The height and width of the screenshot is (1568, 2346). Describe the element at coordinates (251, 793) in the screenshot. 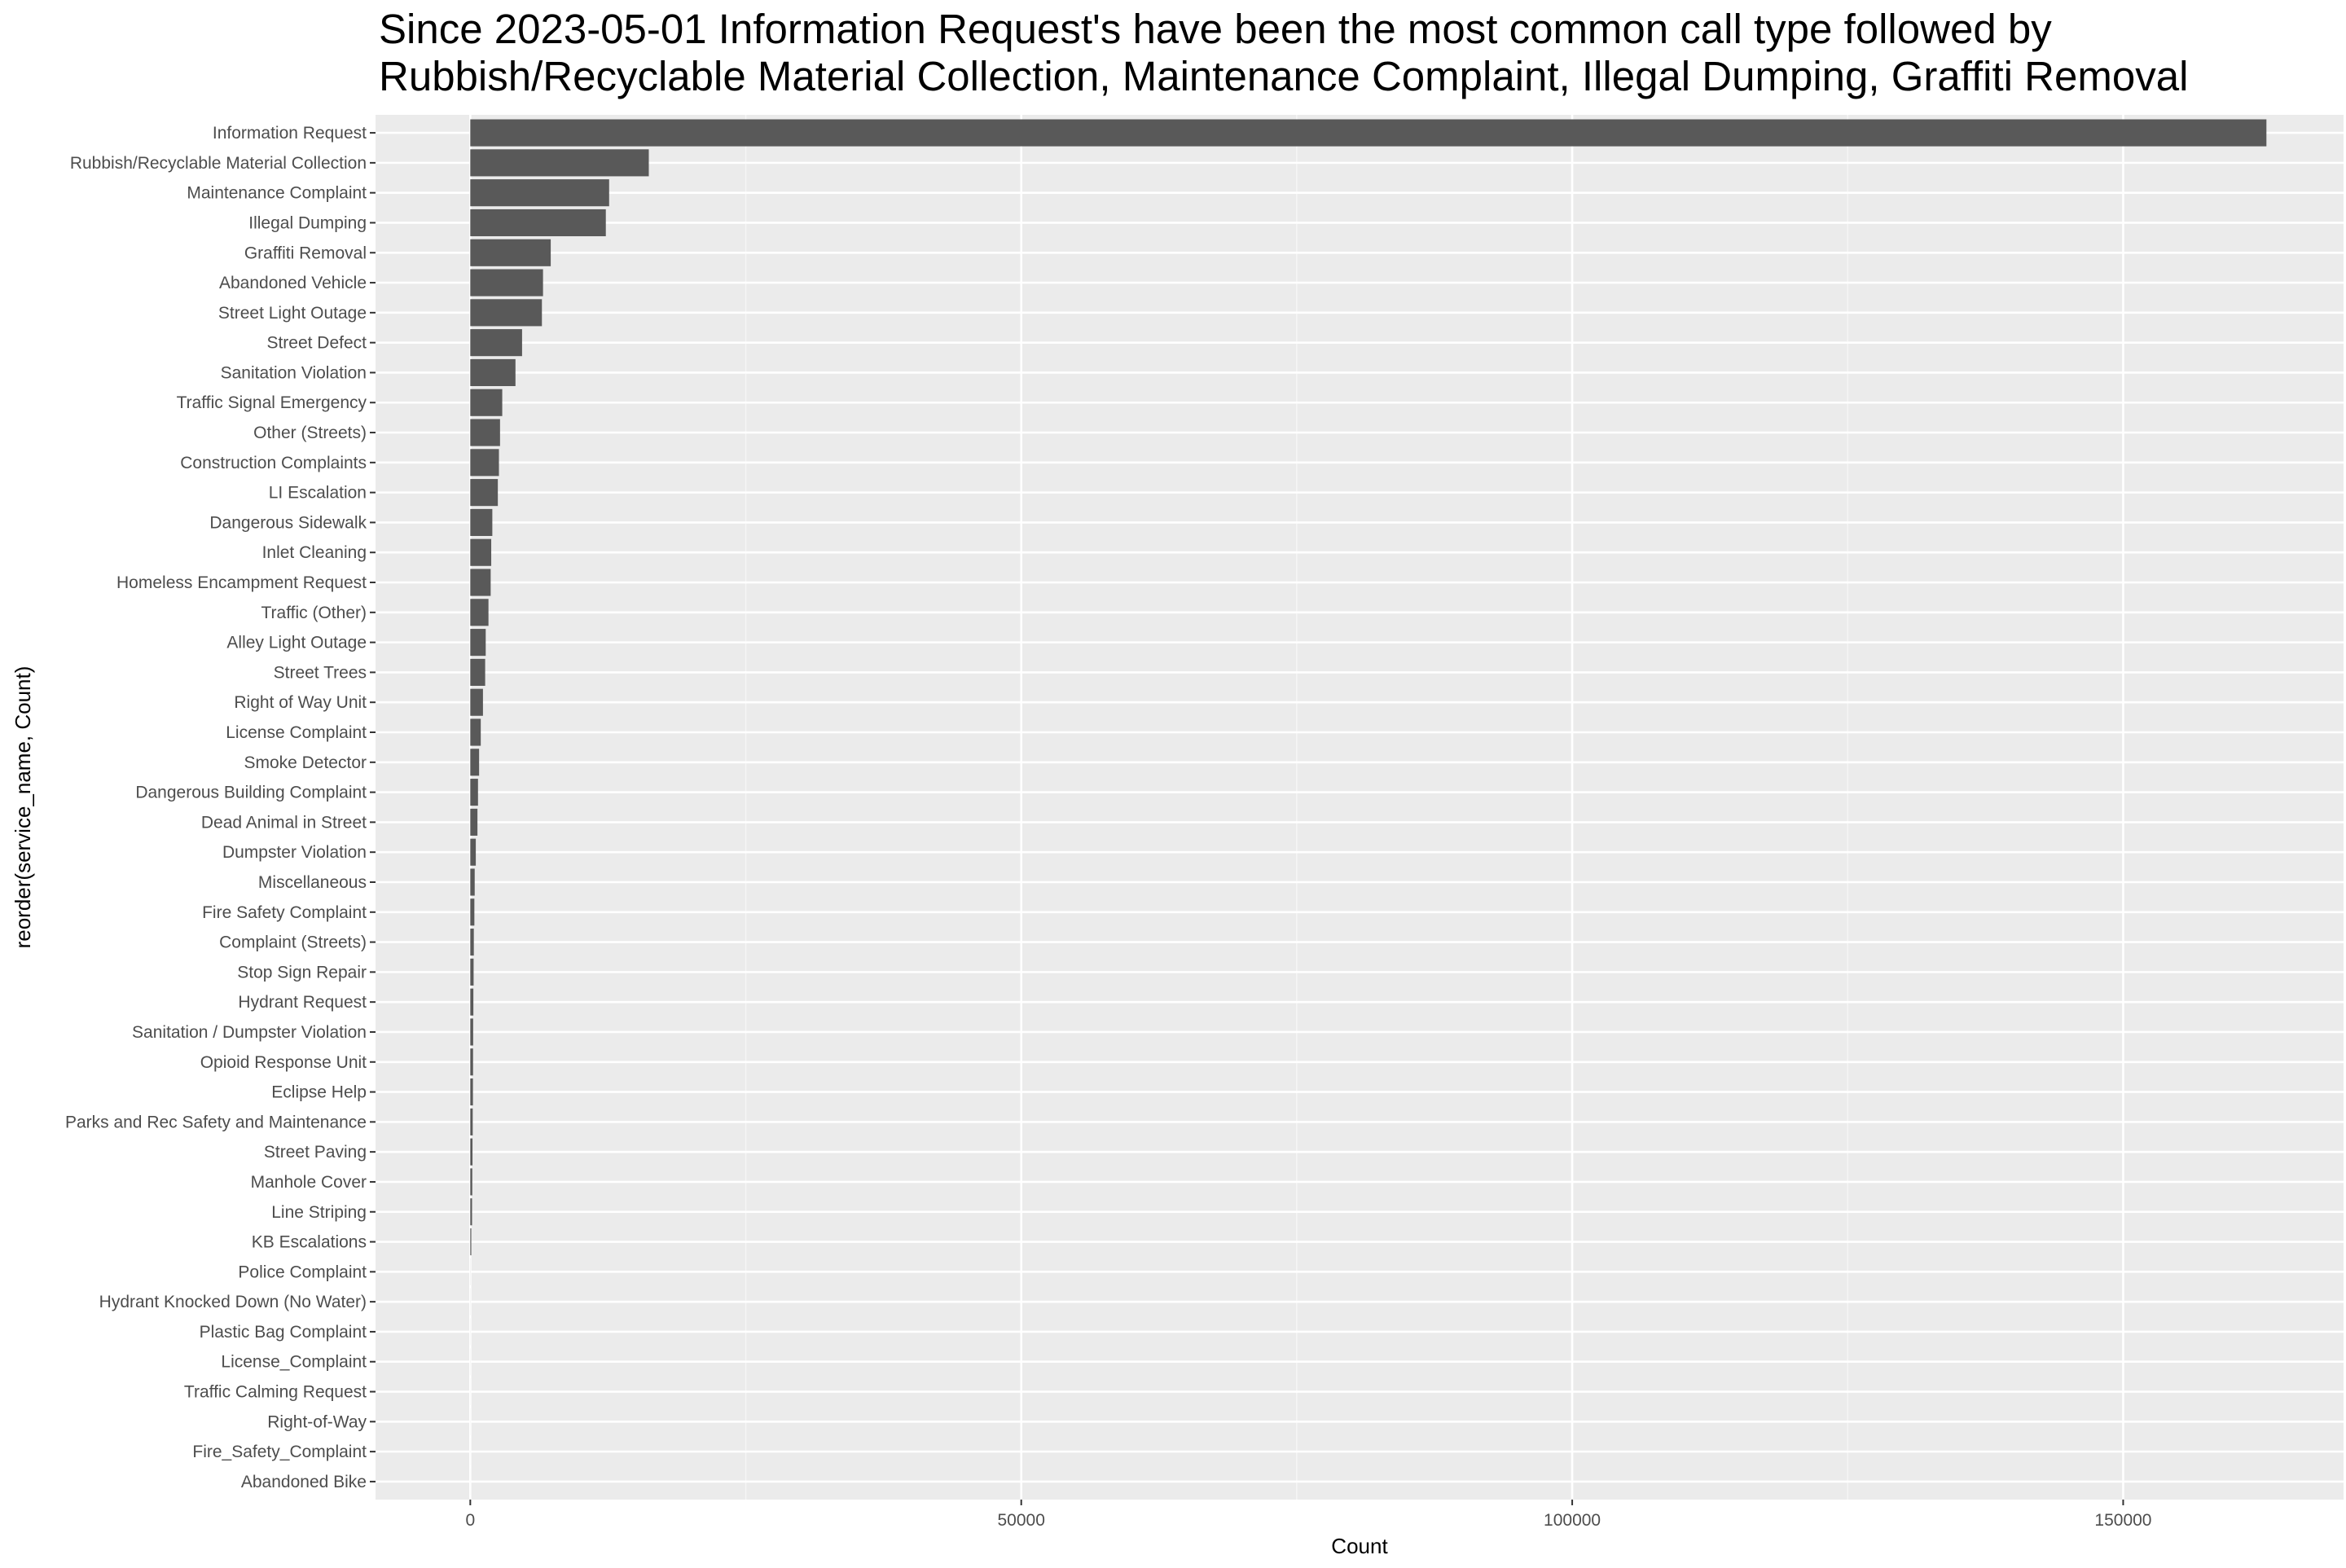

I see `y-tick-label: Dangerous Building Complaint` at that location.